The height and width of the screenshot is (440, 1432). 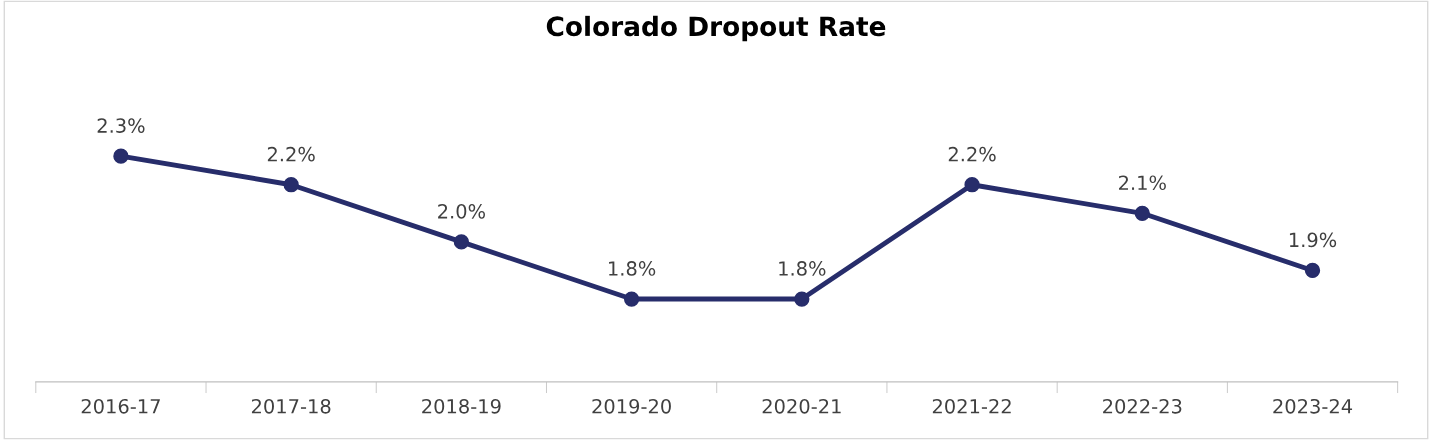 I want to click on x-tick-label: 2017-18, so click(x=291, y=406).